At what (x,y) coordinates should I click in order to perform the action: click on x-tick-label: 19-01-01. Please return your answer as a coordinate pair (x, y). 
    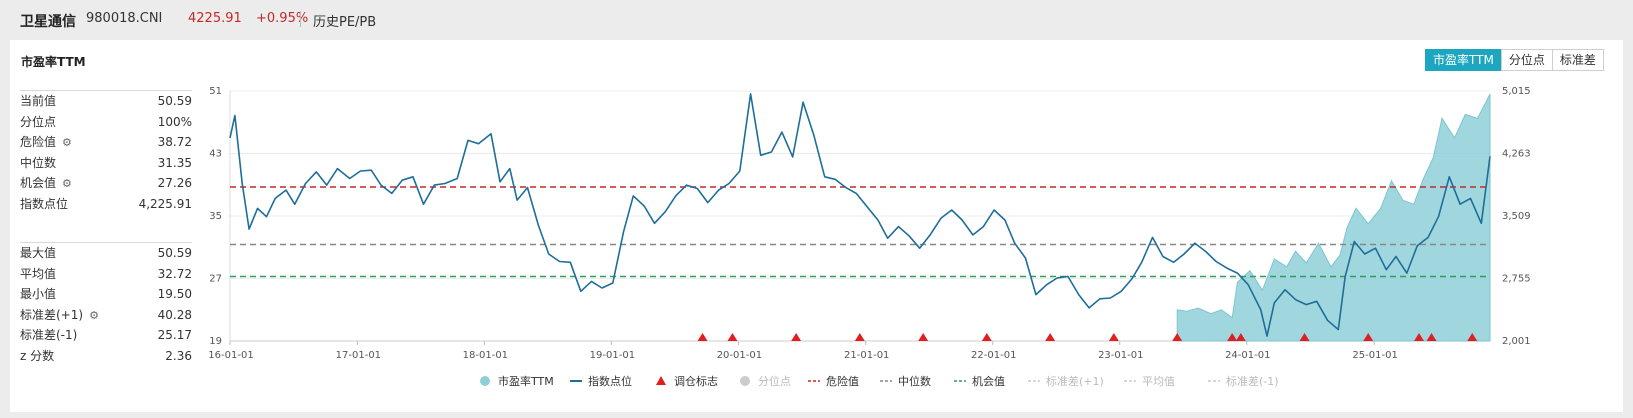
    Looking at the image, I should click on (612, 355).